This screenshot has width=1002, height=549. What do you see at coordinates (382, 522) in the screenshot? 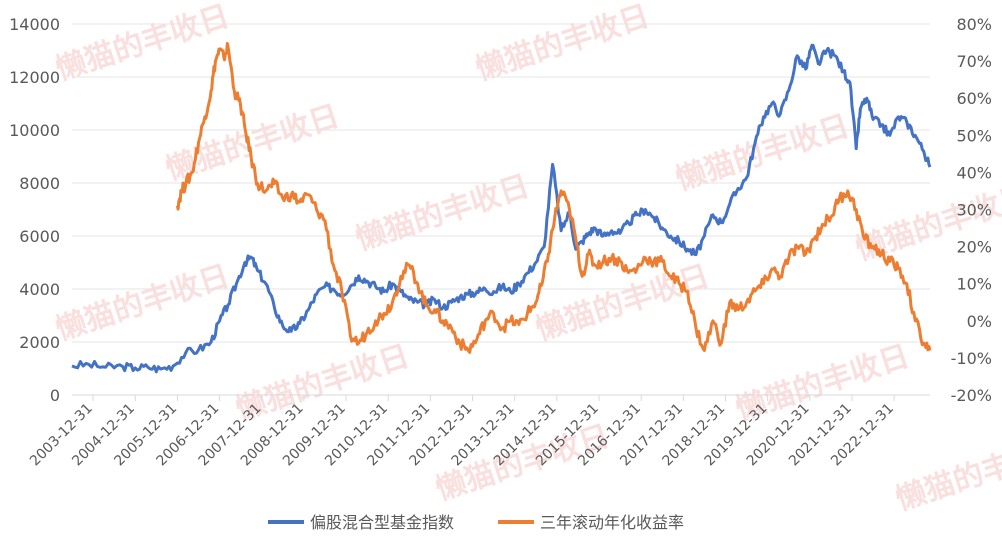
I see `legend-label: 偏股混合型基金指数` at bounding box center [382, 522].